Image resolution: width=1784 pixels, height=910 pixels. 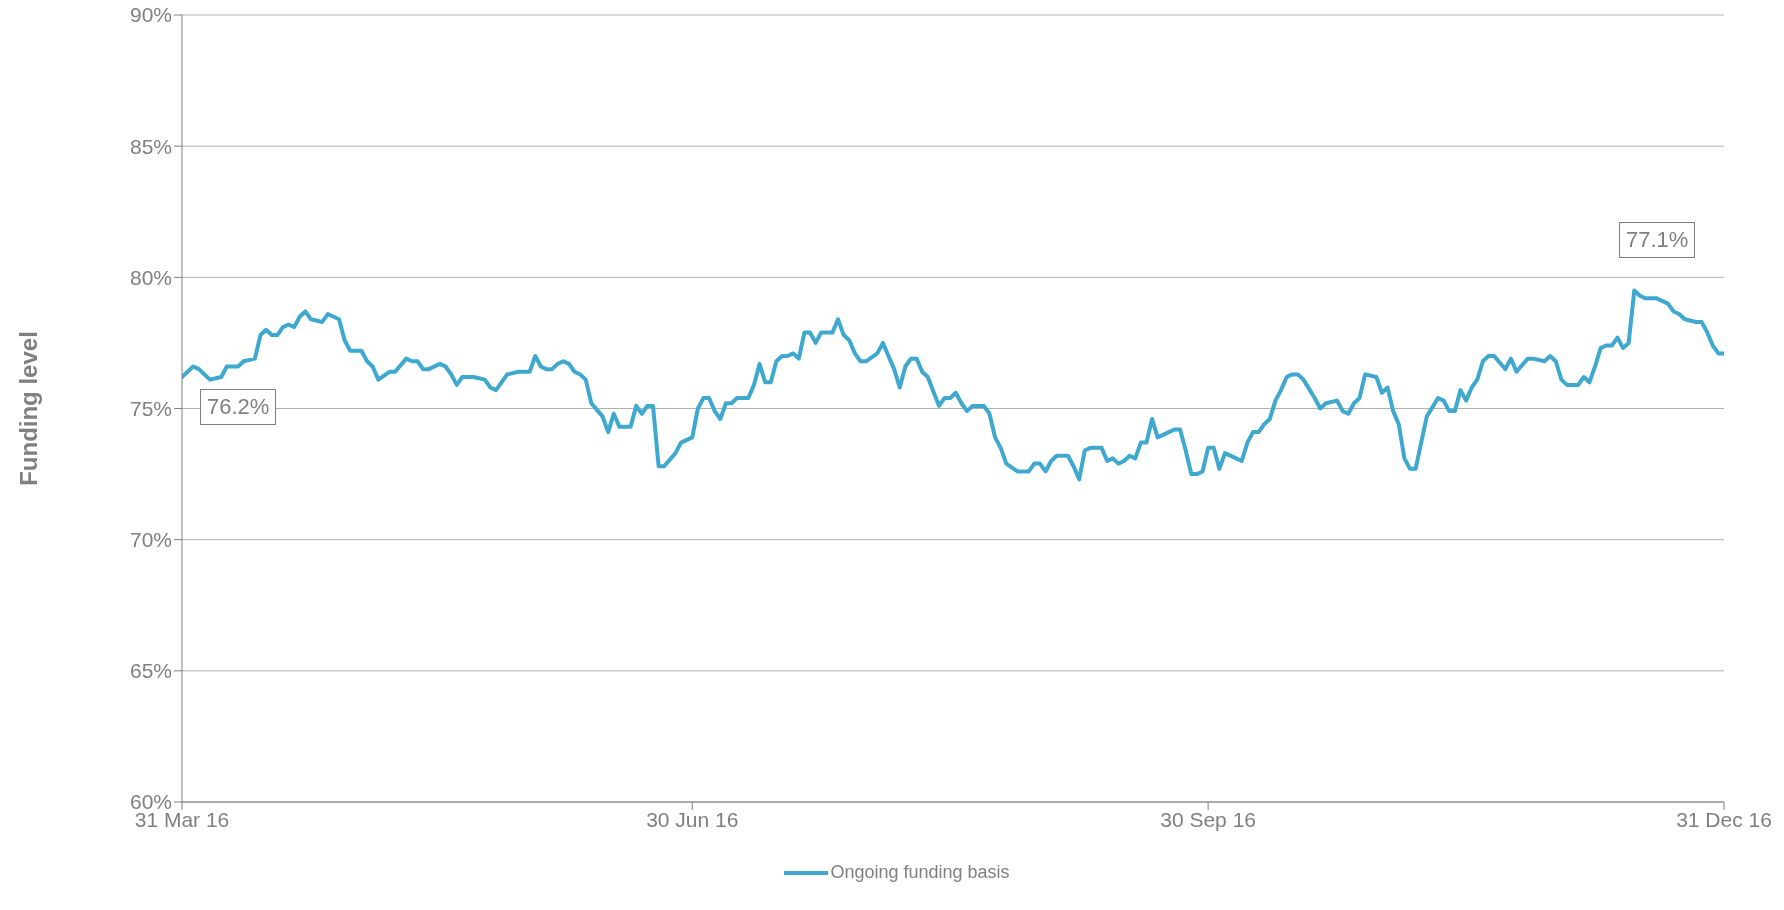 I want to click on y-axis-title: Funding level, so click(x=28, y=408).